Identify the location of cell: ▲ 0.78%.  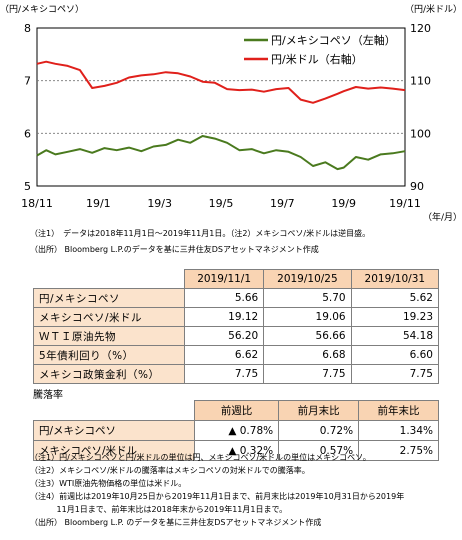
(236, 430).